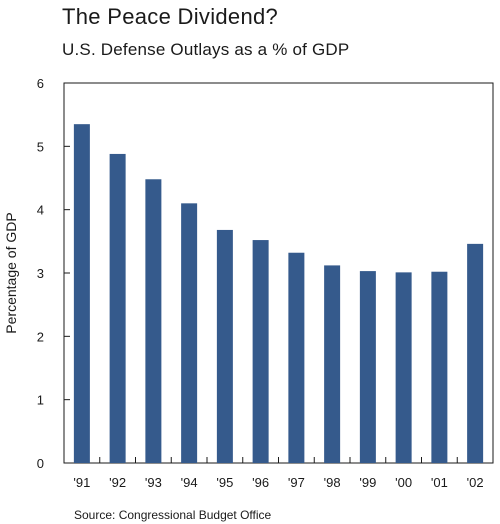 Image resolution: width=500 pixels, height=524 pixels. I want to click on y-axis-label: Percentage of GDP, so click(11, 272).